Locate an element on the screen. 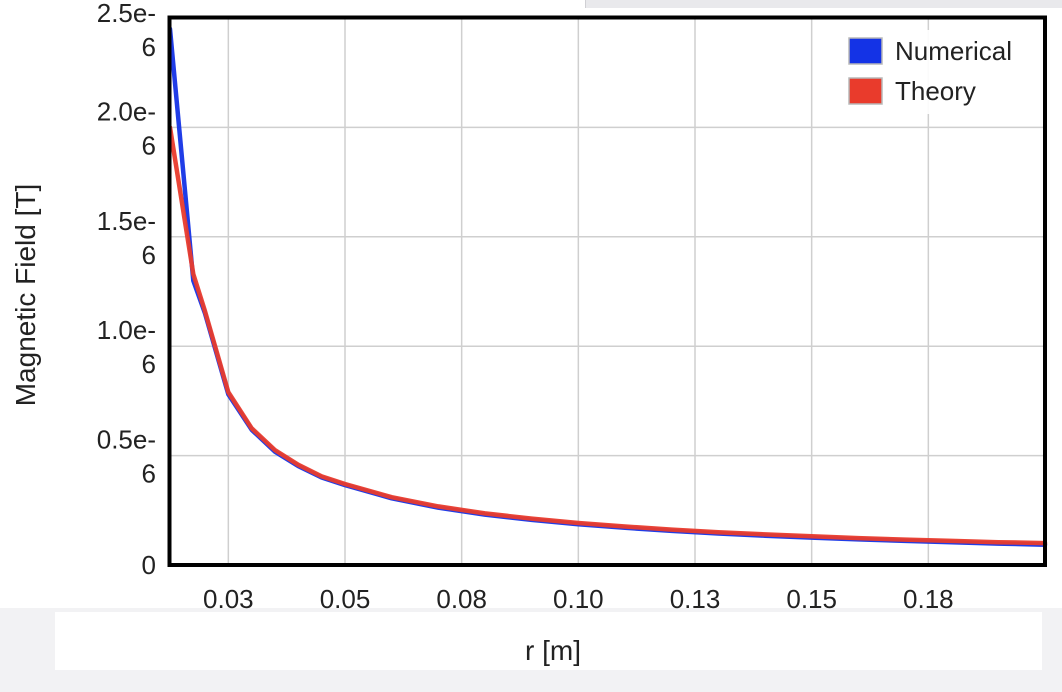  y-tick-label-2: 1.0e-6 is located at coordinates (126, 347).